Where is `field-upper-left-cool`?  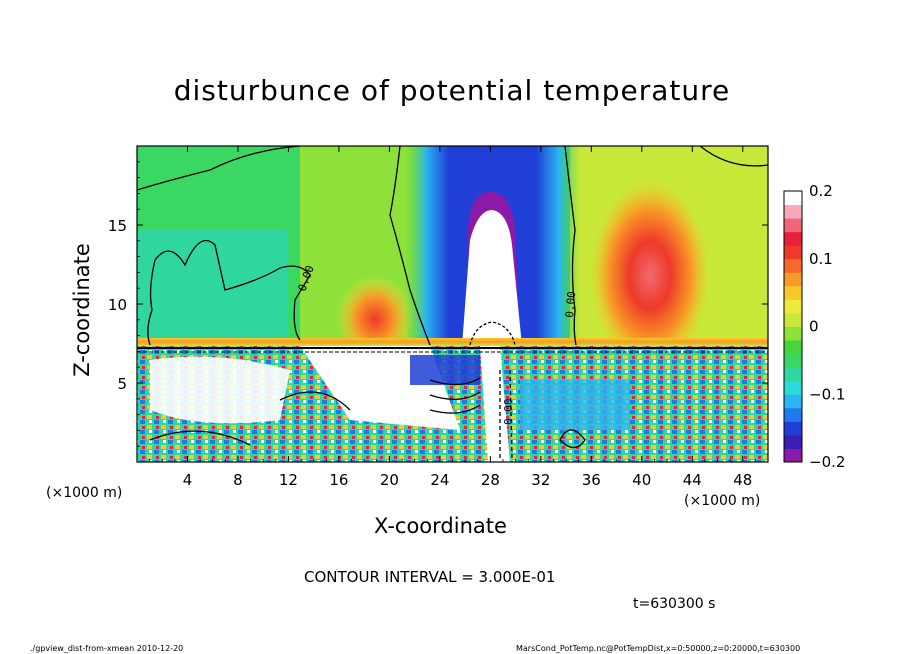 field-upper-left-cool is located at coordinates (212, 285).